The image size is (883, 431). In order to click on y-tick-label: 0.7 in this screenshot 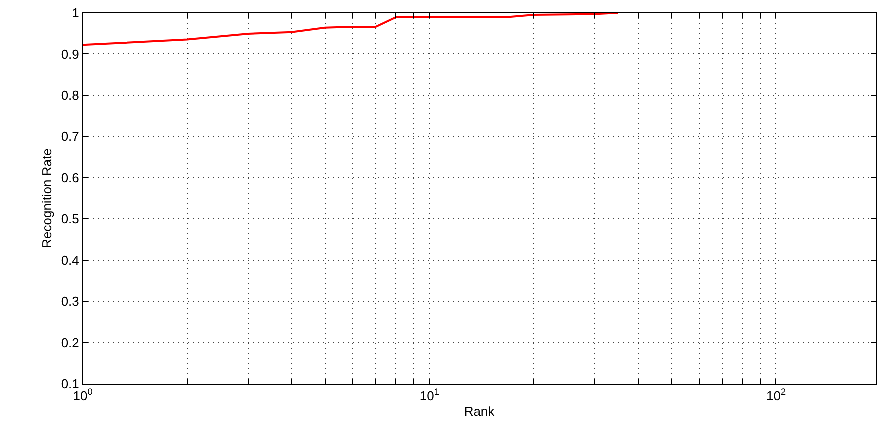, I will do `click(70, 136)`.